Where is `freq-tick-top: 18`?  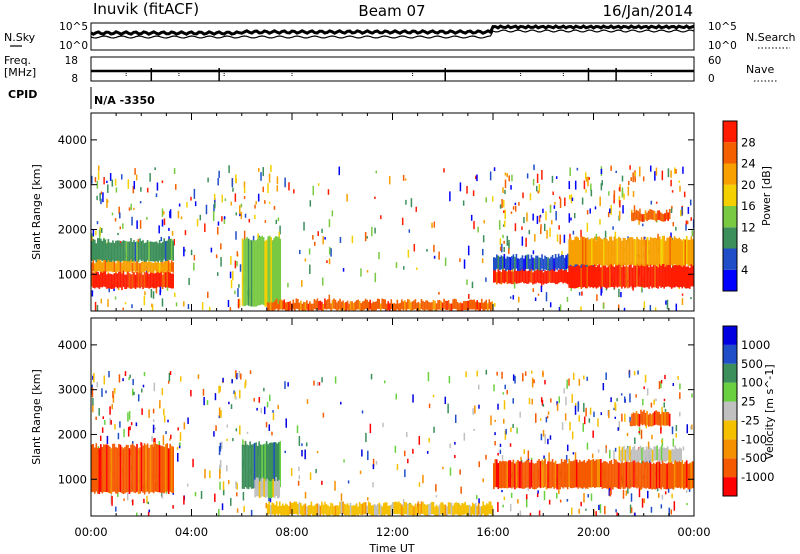 freq-tick-top: 18 is located at coordinates (71, 61).